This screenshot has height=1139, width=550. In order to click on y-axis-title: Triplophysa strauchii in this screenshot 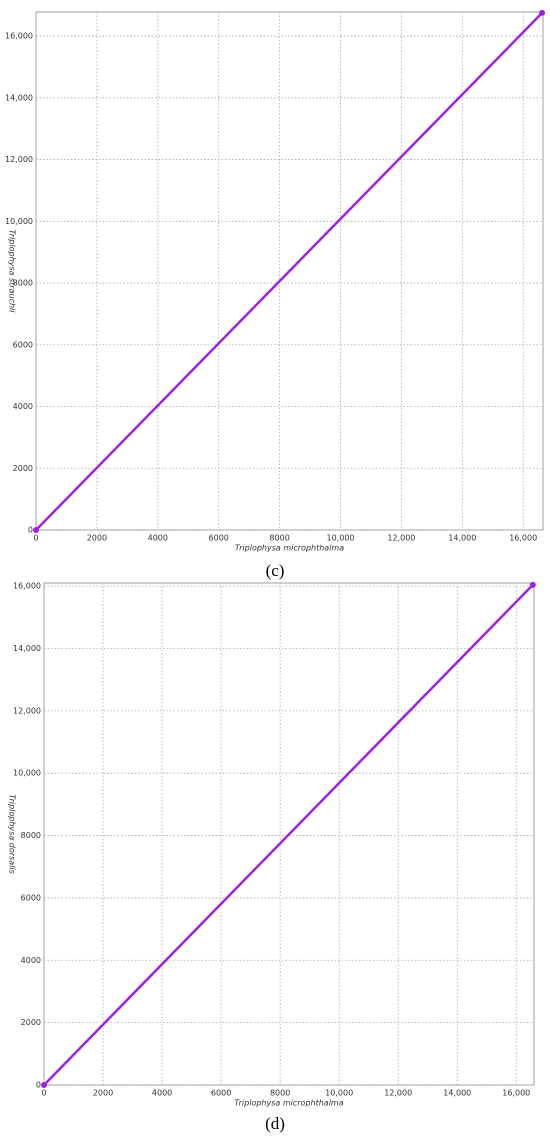, I will do `click(12, 272)`.